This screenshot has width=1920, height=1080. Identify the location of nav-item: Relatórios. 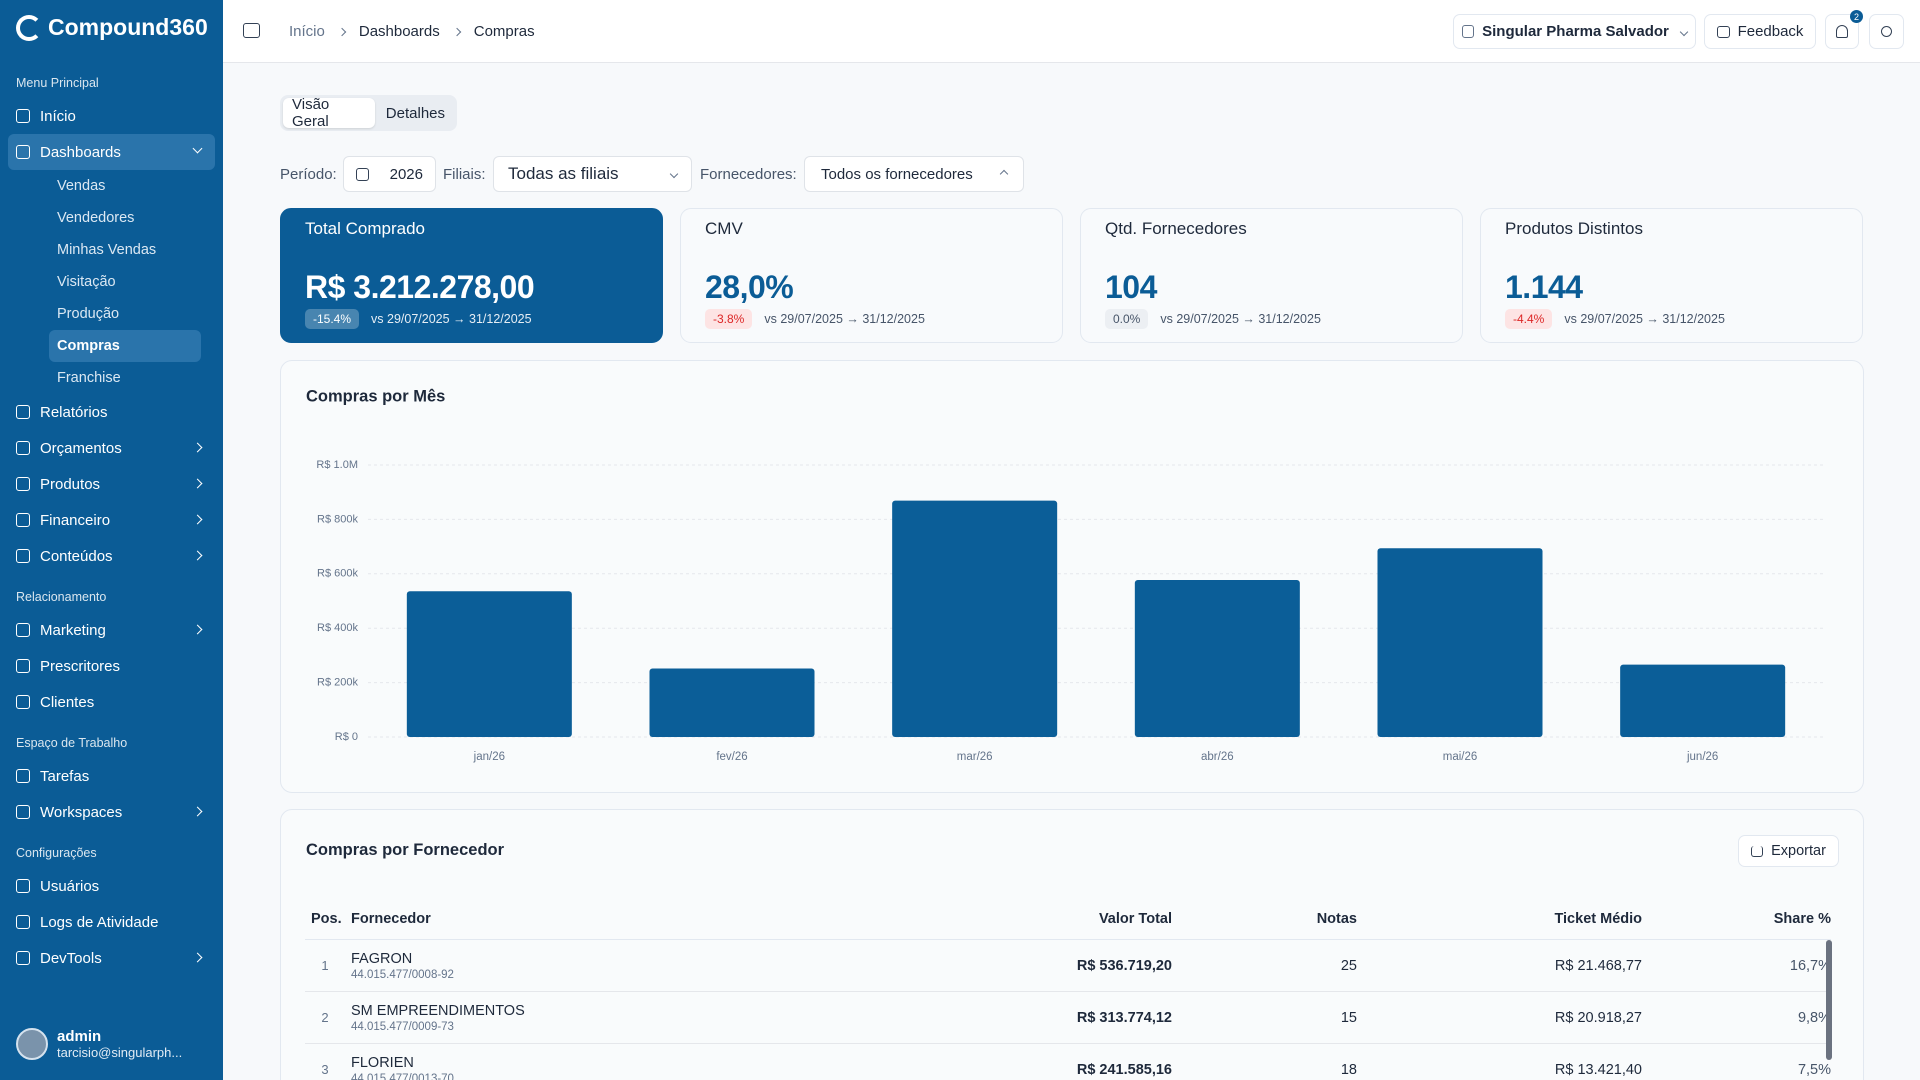
(111, 412).